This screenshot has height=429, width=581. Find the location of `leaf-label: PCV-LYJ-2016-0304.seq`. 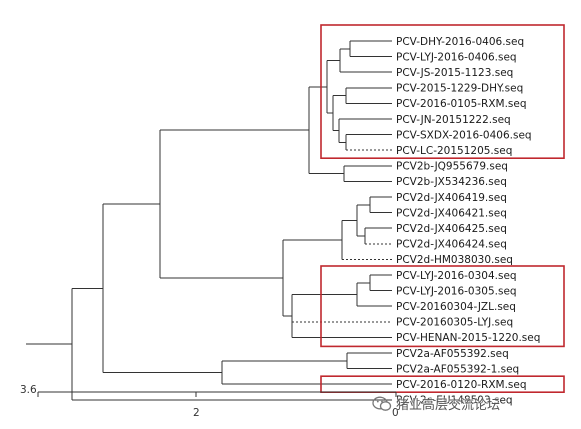

leaf-label: PCV-LYJ-2016-0304.seq is located at coordinates (456, 276).